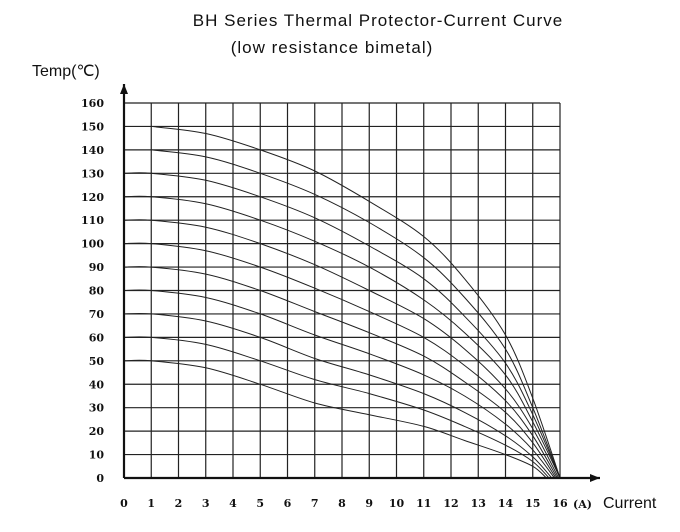 This screenshot has width=680, height=532. I want to click on y-tick-label: 40, so click(97, 384).